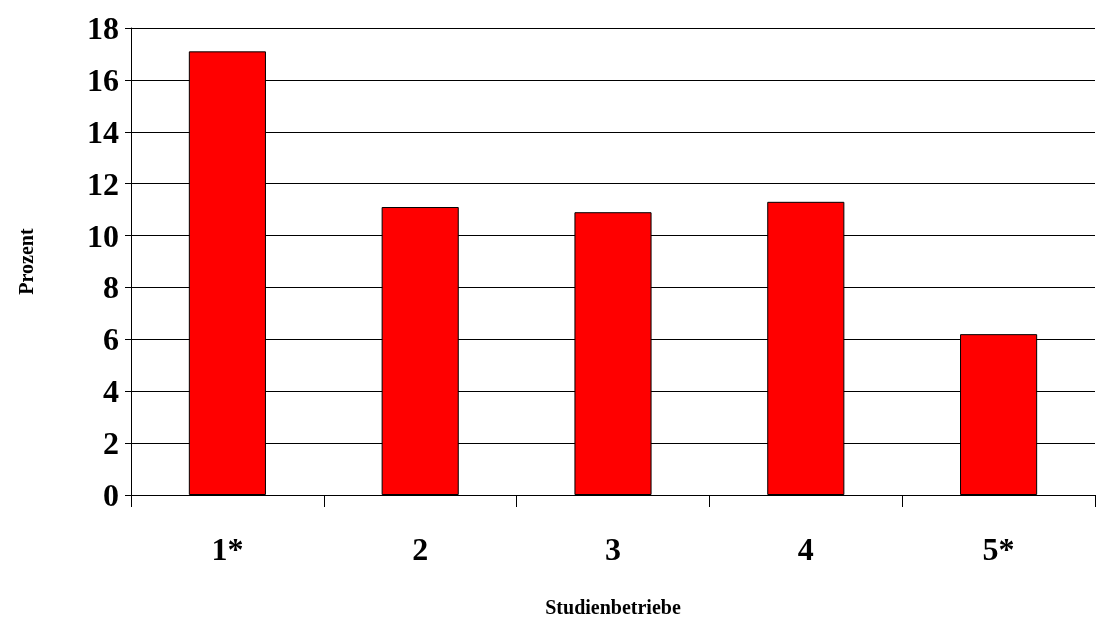 This screenshot has height=631, width=1111. Describe the element at coordinates (111, 287) in the screenshot. I see `y-tick-label: 8` at that location.